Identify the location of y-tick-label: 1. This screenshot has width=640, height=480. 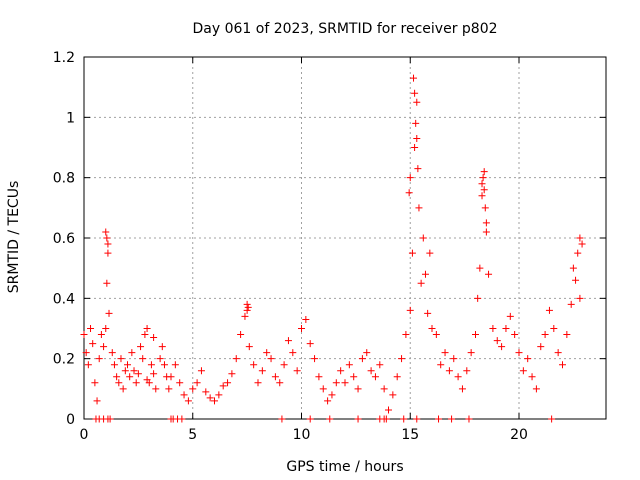
(70, 118).